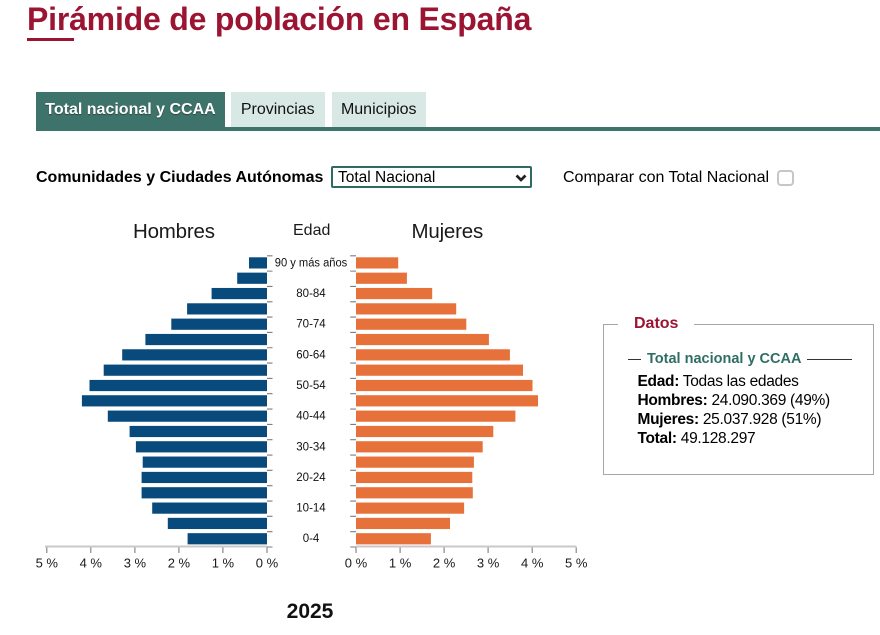 This screenshot has width=880, height=635. I want to click on svg-text: 10-14, so click(311, 509).